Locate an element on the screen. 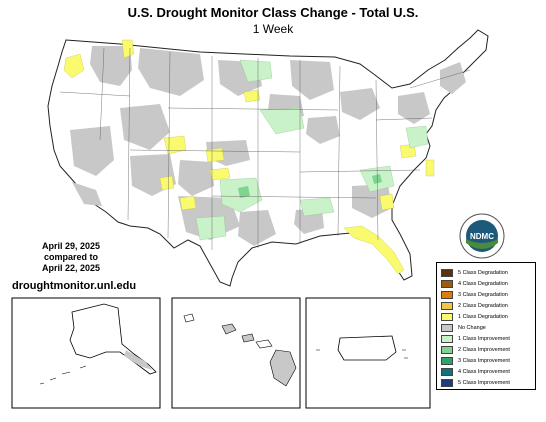  legend-item: 4 Class Degradation is located at coordinates (474, 283).